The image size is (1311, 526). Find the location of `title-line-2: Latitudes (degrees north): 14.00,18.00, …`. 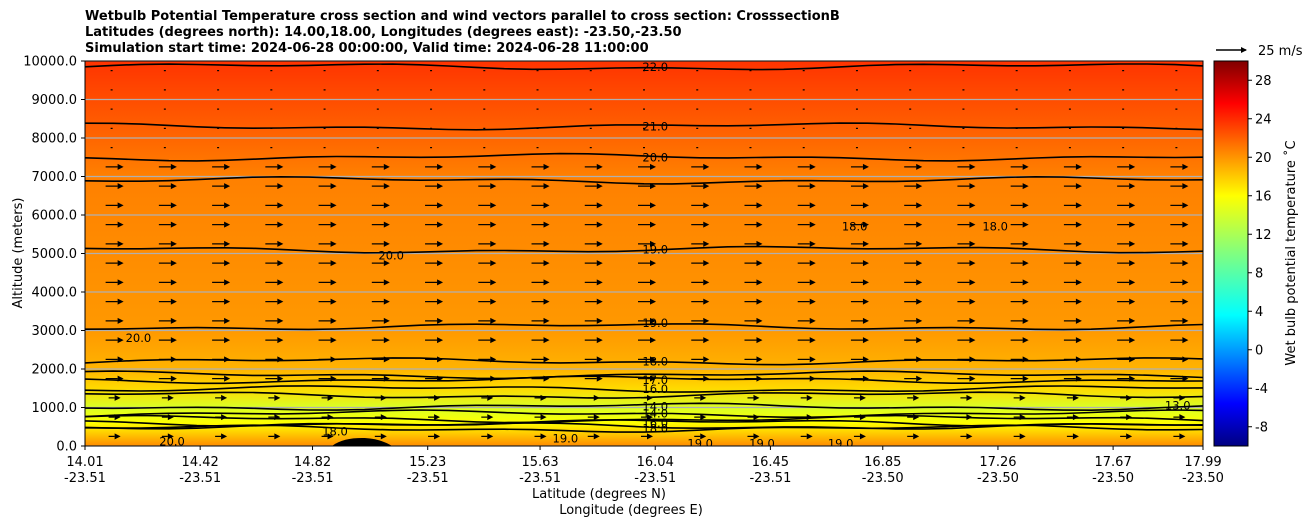

title-line-2: Latitudes (degrees north): 14.00,18.00, … is located at coordinates (383, 32).